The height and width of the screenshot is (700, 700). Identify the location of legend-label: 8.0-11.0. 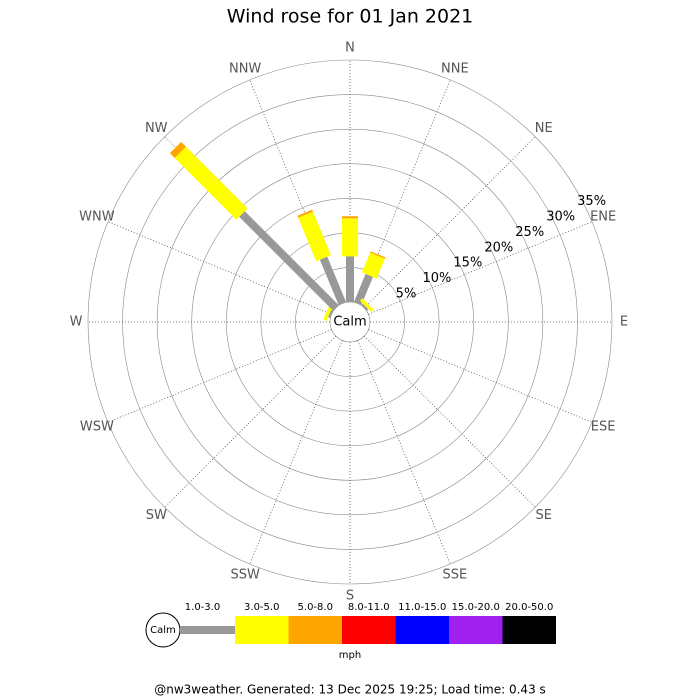
(369, 607).